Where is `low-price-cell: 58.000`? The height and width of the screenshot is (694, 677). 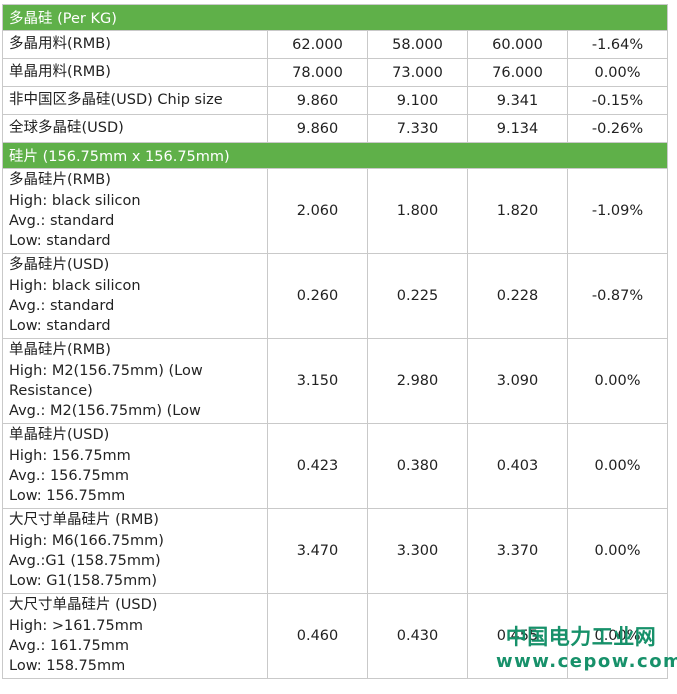
low-price-cell: 58.000 is located at coordinates (417, 44).